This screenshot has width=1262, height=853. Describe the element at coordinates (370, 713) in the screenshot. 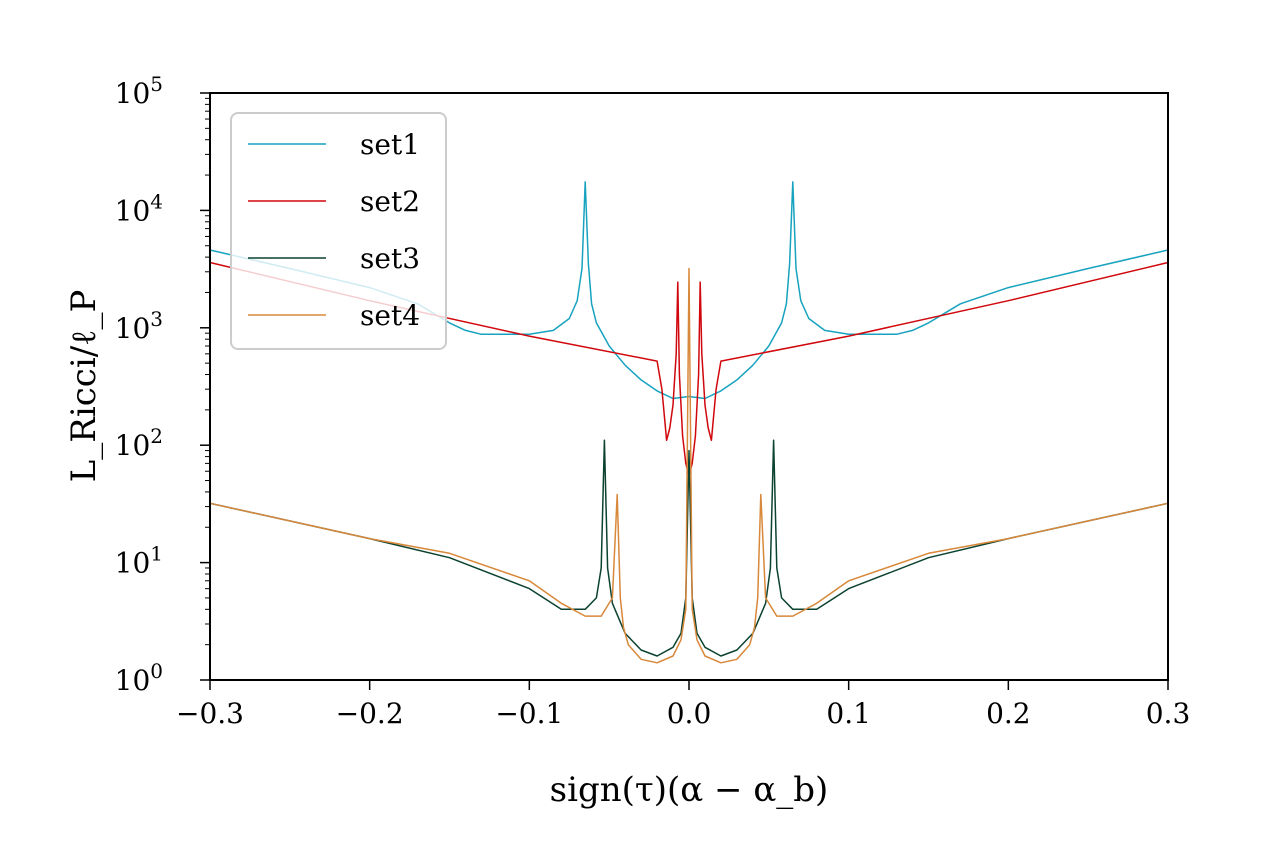

I see `x-tick-label: −0.2` at that location.